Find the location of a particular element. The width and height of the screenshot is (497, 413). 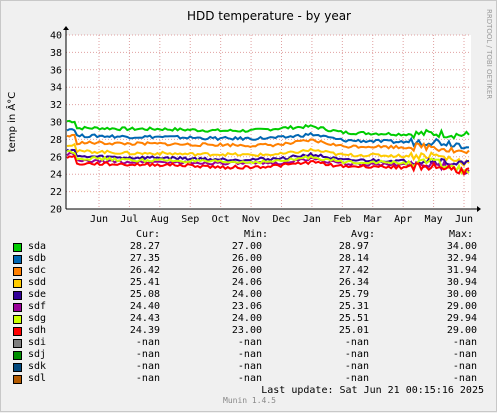

legend-row-sdf: sdf 24.40 23.06 25.31 29.00 is located at coordinates (249, 307).